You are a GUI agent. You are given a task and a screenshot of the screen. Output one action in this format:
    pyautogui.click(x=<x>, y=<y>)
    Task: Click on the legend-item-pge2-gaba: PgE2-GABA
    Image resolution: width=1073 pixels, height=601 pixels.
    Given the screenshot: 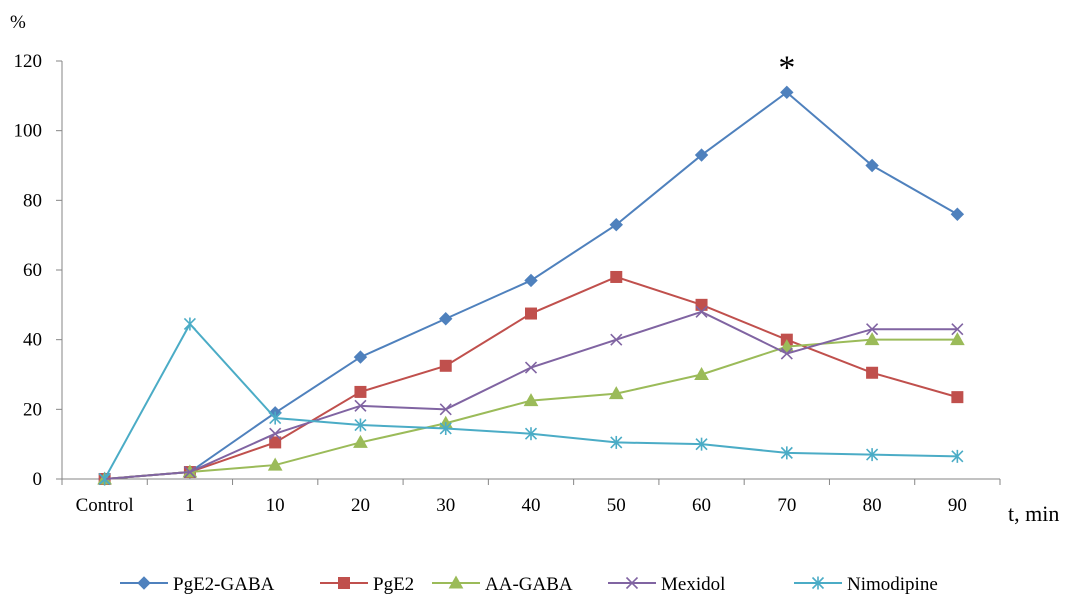 What is the action you would take?
    pyautogui.click(x=197, y=584)
    